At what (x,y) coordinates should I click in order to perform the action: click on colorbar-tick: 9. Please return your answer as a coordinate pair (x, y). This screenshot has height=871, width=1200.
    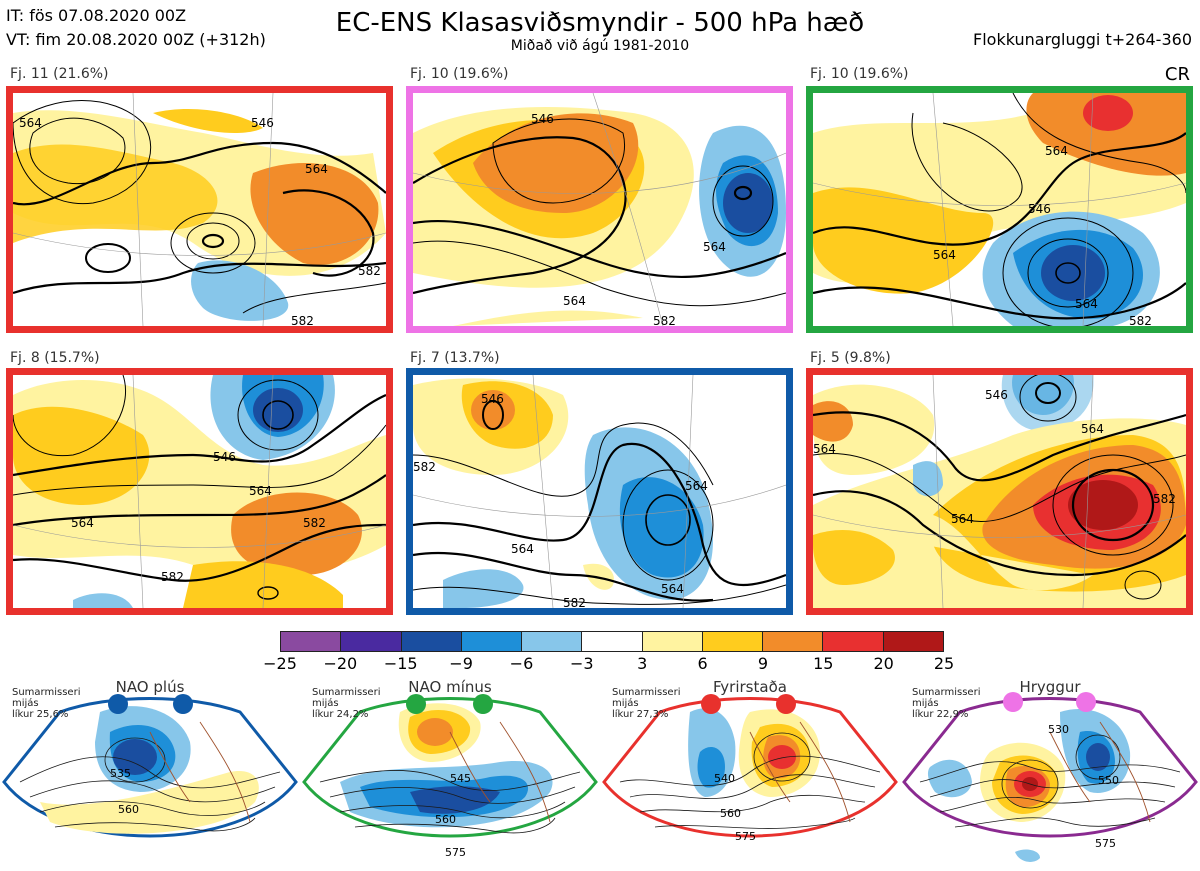
    Looking at the image, I should click on (762, 663).